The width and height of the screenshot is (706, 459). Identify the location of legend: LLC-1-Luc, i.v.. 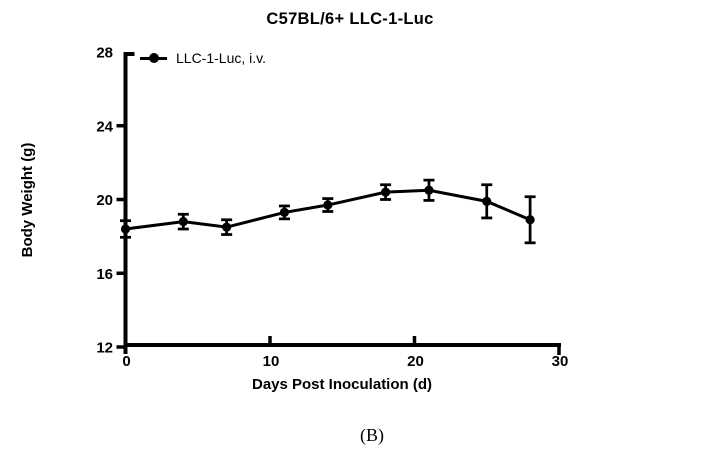
(203, 58).